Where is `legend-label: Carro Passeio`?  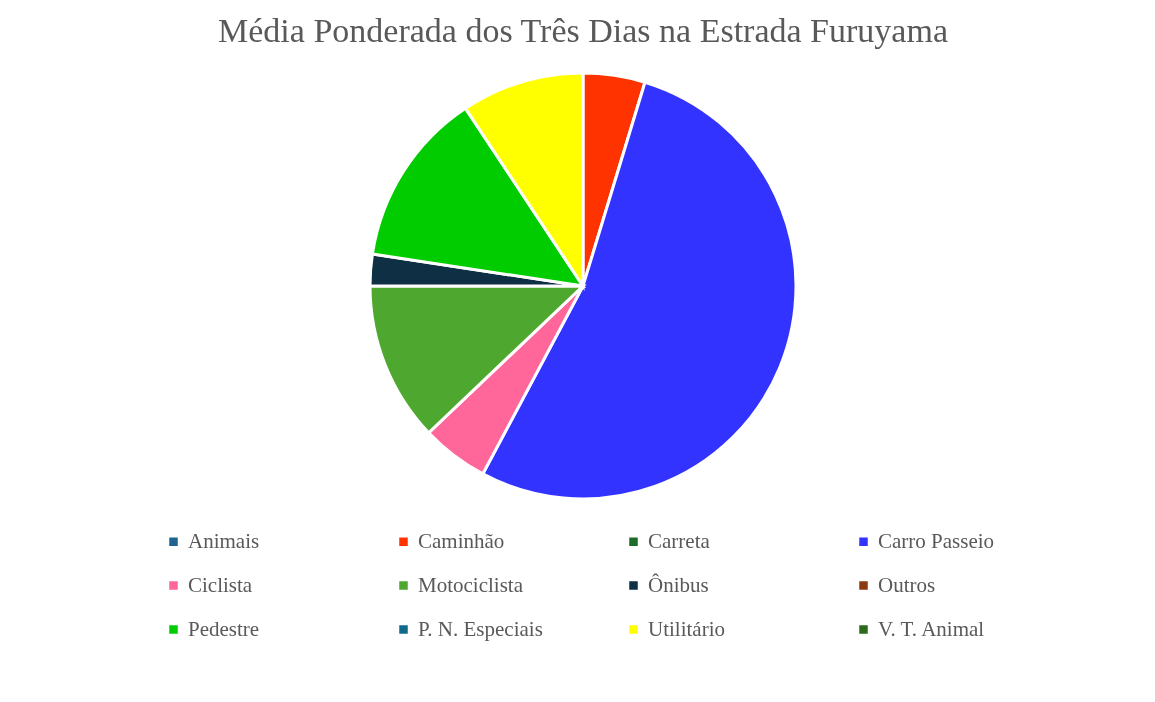
legend-label: Carro Passeio is located at coordinates (936, 540).